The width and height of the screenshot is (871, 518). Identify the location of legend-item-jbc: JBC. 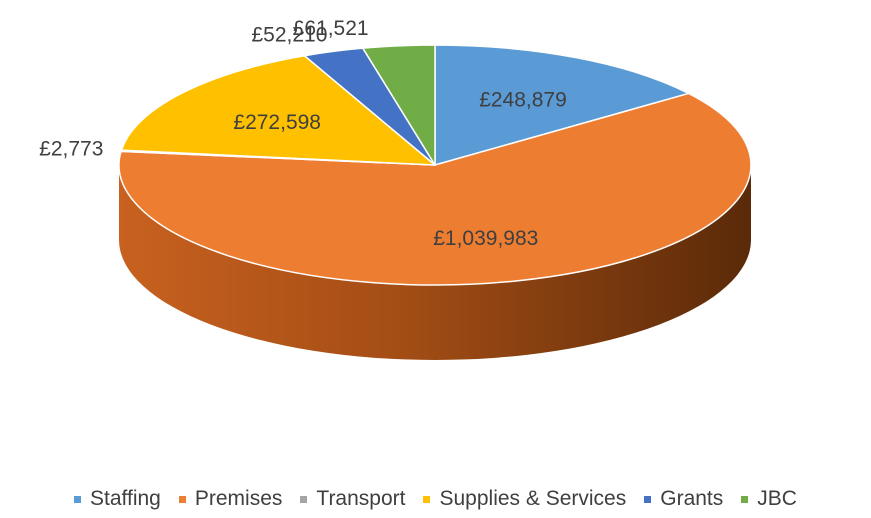
(769, 499).